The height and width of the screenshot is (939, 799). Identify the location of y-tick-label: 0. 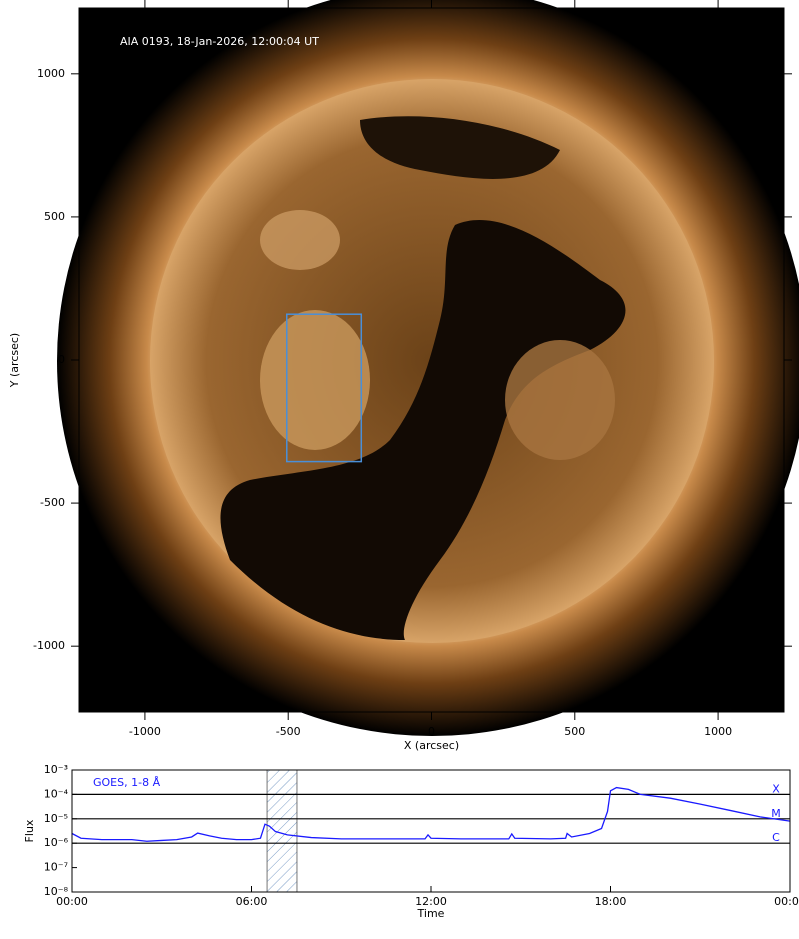
(61, 359).